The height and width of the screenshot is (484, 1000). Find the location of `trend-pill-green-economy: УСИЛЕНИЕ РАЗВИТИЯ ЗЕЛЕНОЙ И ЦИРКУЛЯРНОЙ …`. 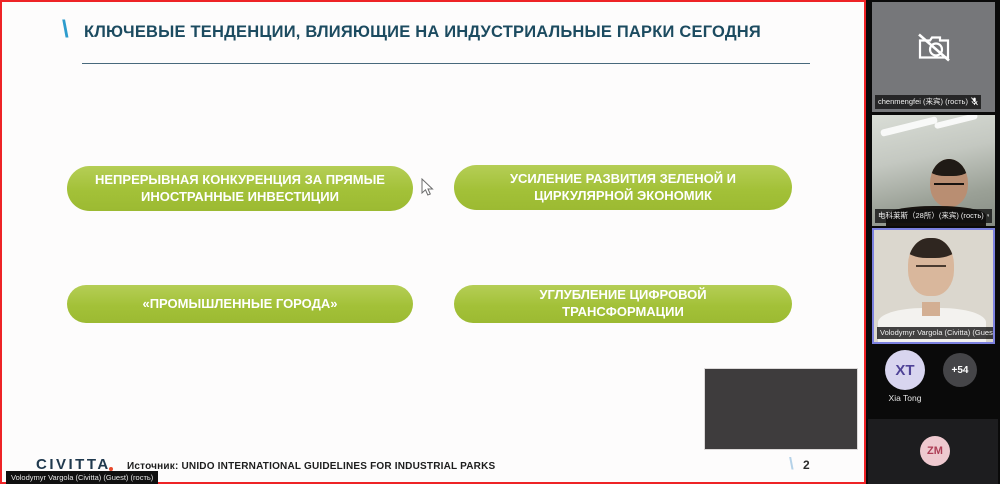

trend-pill-green-economy: УСИЛЕНИЕ РАЗВИТИЯ ЗЕЛЕНОЙ И ЦИРКУЛЯРНОЙ … is located at coordinates (623, 187).